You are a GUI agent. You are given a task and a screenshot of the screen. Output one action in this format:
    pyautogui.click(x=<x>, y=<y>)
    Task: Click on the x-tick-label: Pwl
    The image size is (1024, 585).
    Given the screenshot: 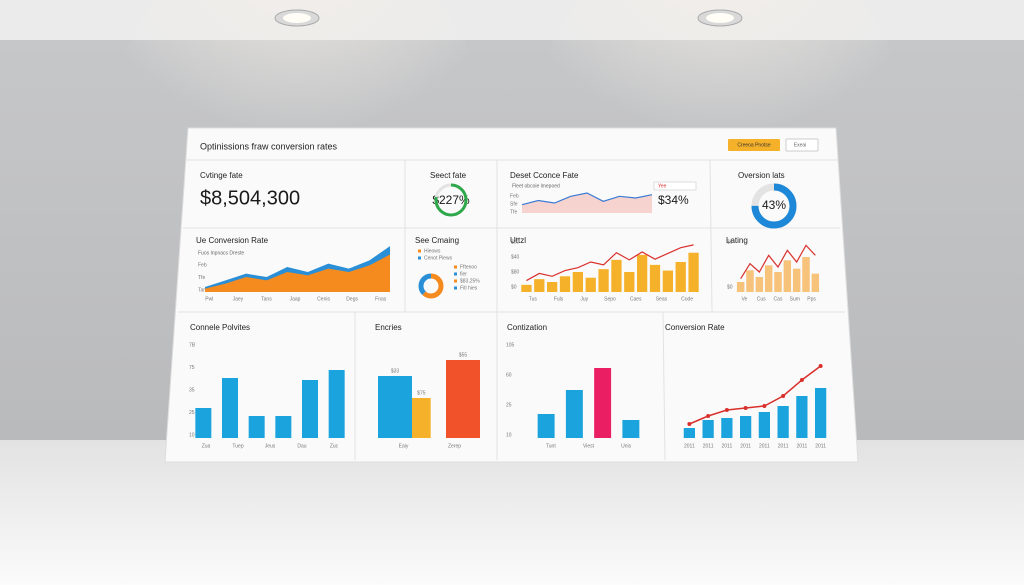 What is the action you would take?
    pyautogui.click(x=209, y=299)
    